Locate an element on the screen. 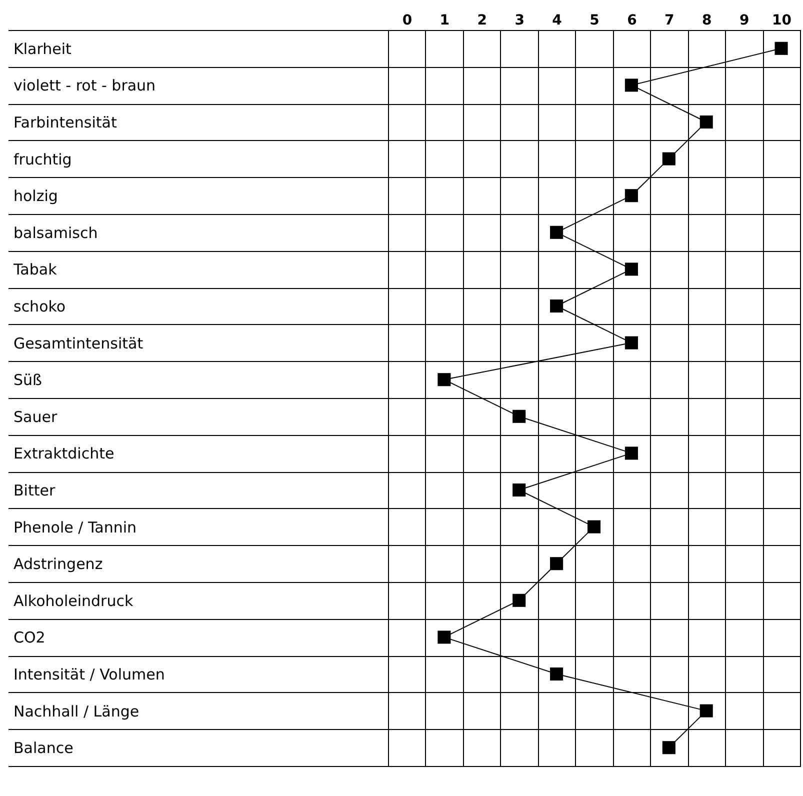 The height and width of the screenshot is (796, 803). y-tick-label: Adstringenz is located at coordinates (58, 564).